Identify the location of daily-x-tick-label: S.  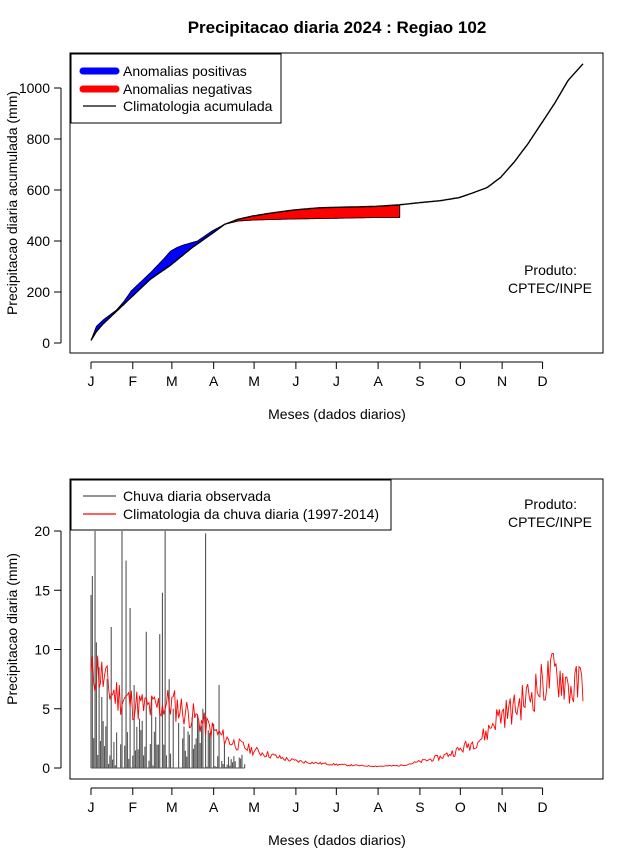
(419, 807).